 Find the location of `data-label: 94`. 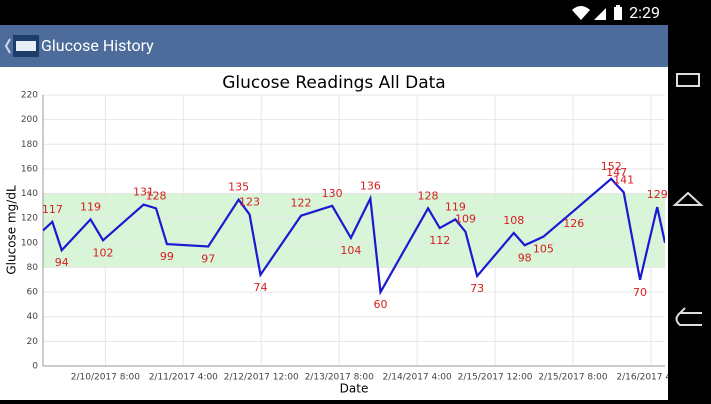

data-label: 94 is located at coordinates (62, 262).